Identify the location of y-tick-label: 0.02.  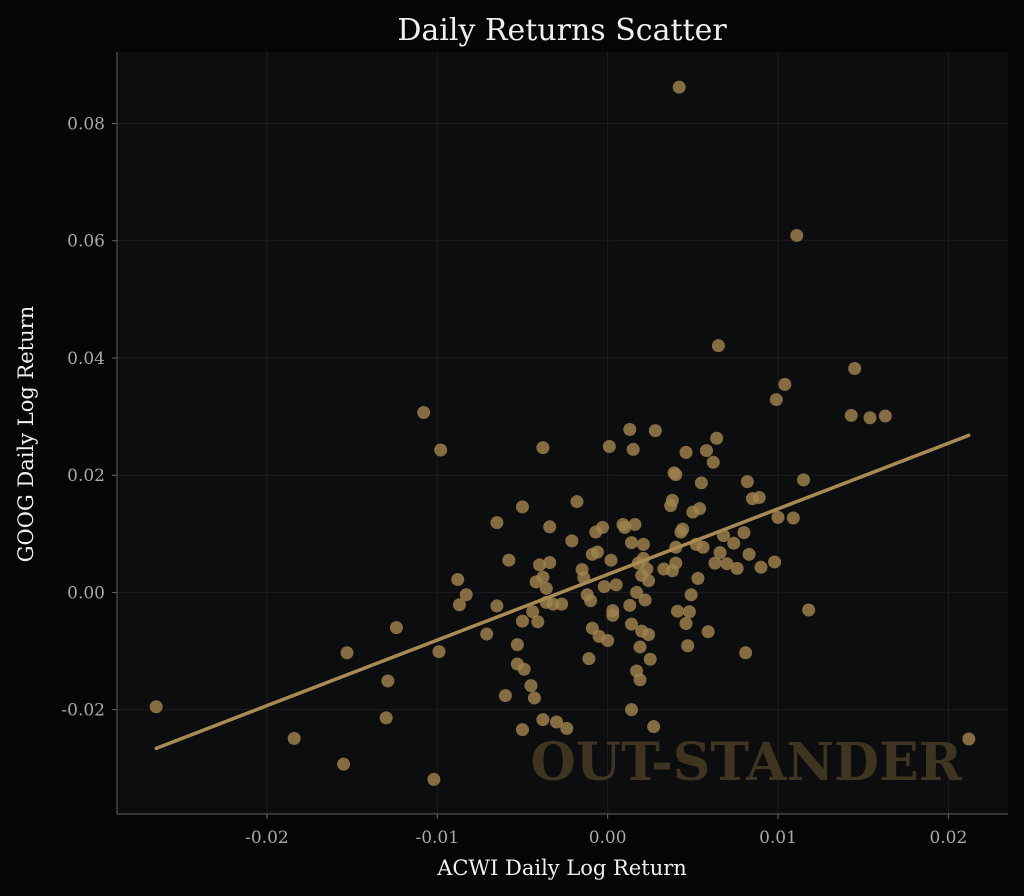
(86, 476).